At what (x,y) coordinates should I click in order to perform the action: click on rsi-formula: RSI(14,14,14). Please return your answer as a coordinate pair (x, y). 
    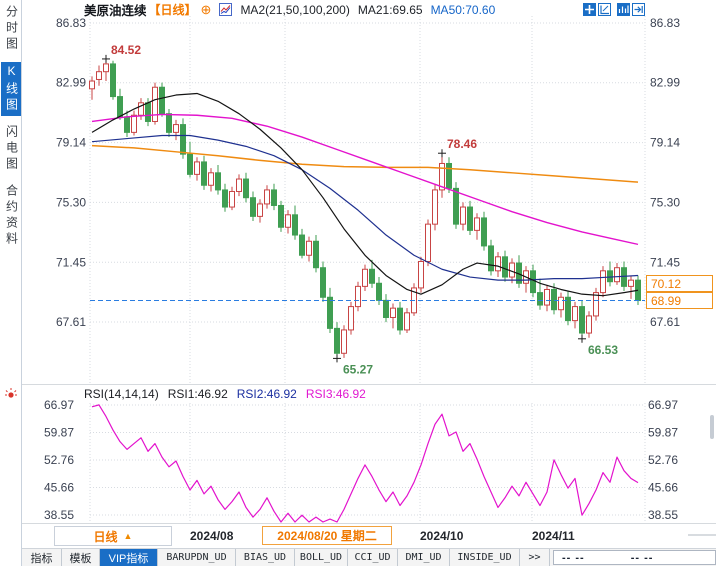
    Looking at the image, I should click on (121, 394).